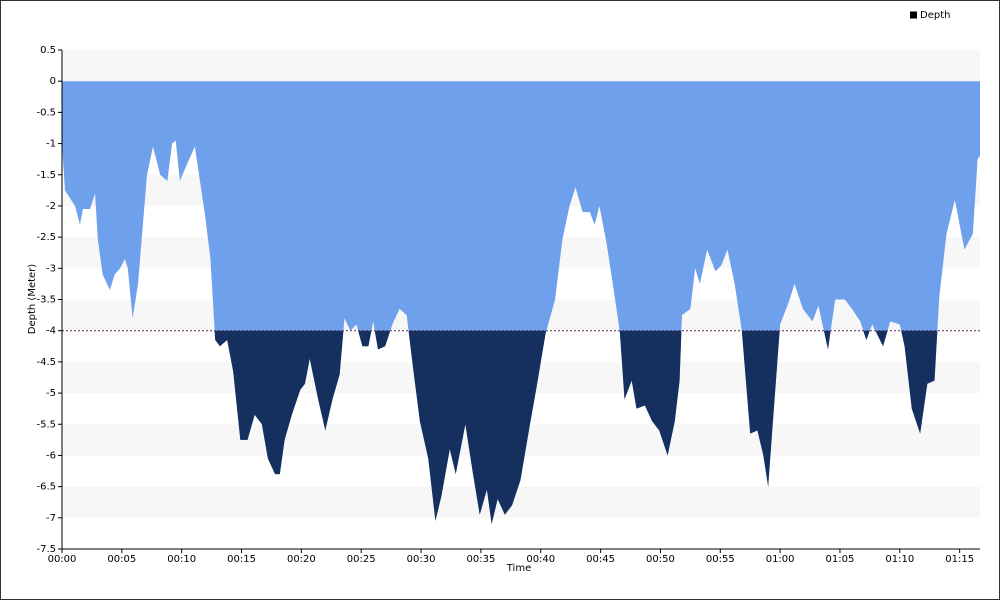 This screenshot has width=1000, height=600. I want to click on y-tick-label: -4, so click(51, 331).